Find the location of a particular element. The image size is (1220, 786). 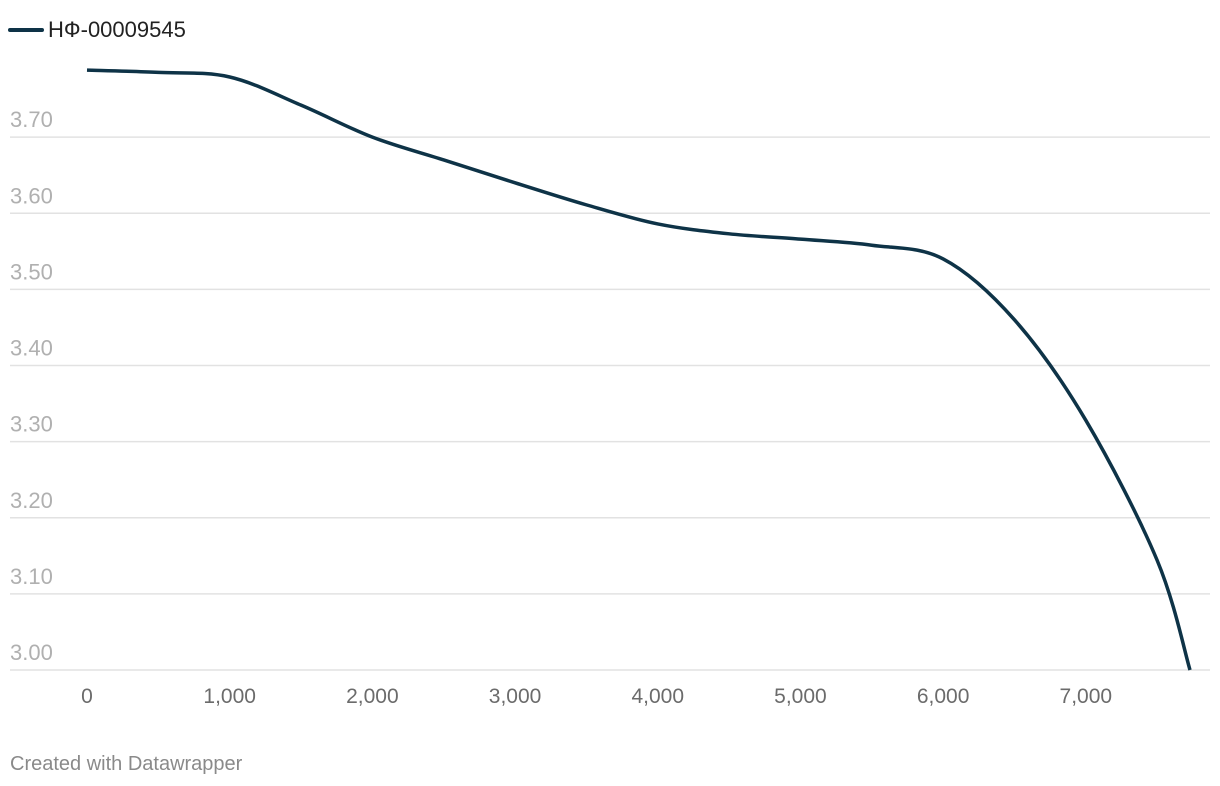

y-tick-label: 3.30 is located at coordinates (31, 424).